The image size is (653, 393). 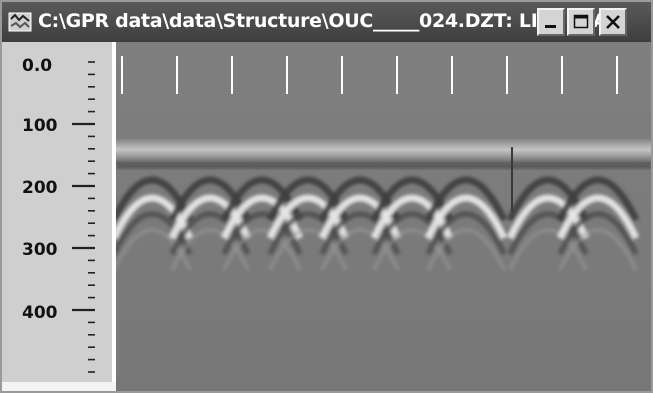 I want to click on depth-label-200: 200, so click(x=40, y=188).